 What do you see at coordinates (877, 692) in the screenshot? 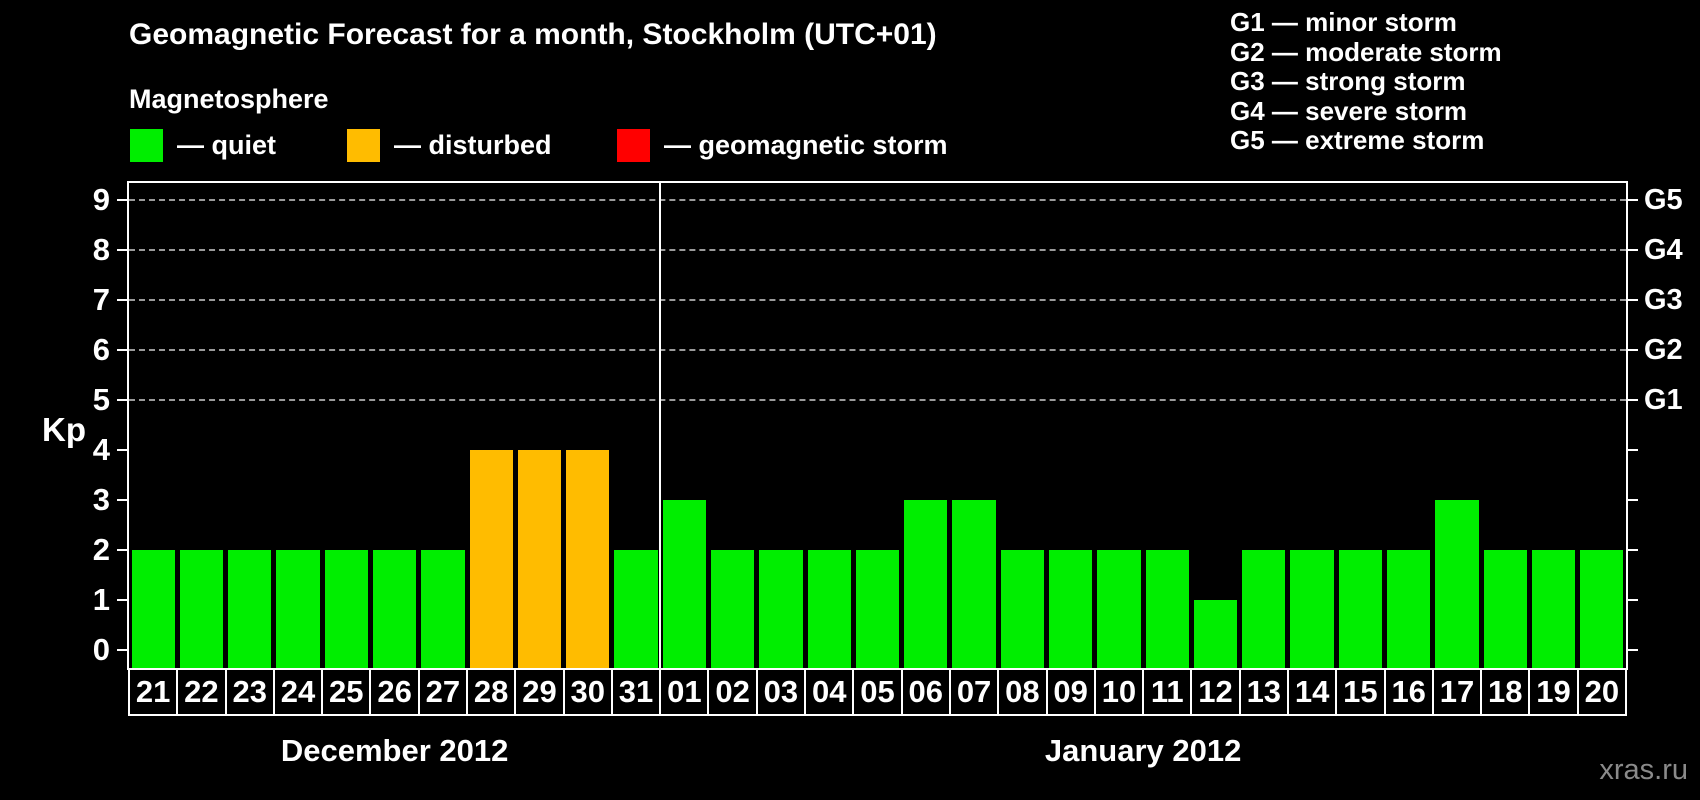
I see `date-cell-05: 05` at bounding box center [877, 692].